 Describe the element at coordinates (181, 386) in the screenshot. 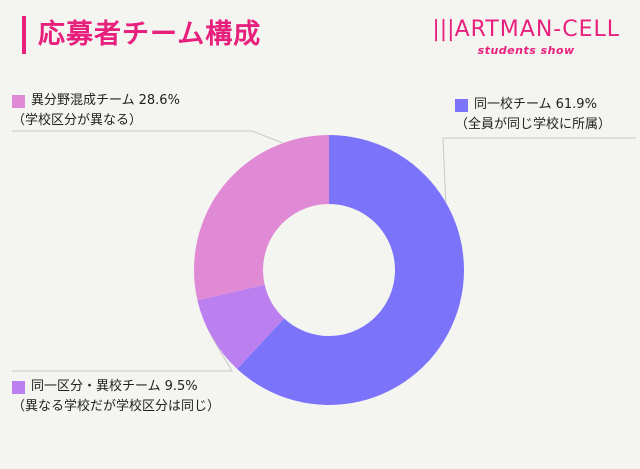

I see `legend-value: 9.5%` at that location.